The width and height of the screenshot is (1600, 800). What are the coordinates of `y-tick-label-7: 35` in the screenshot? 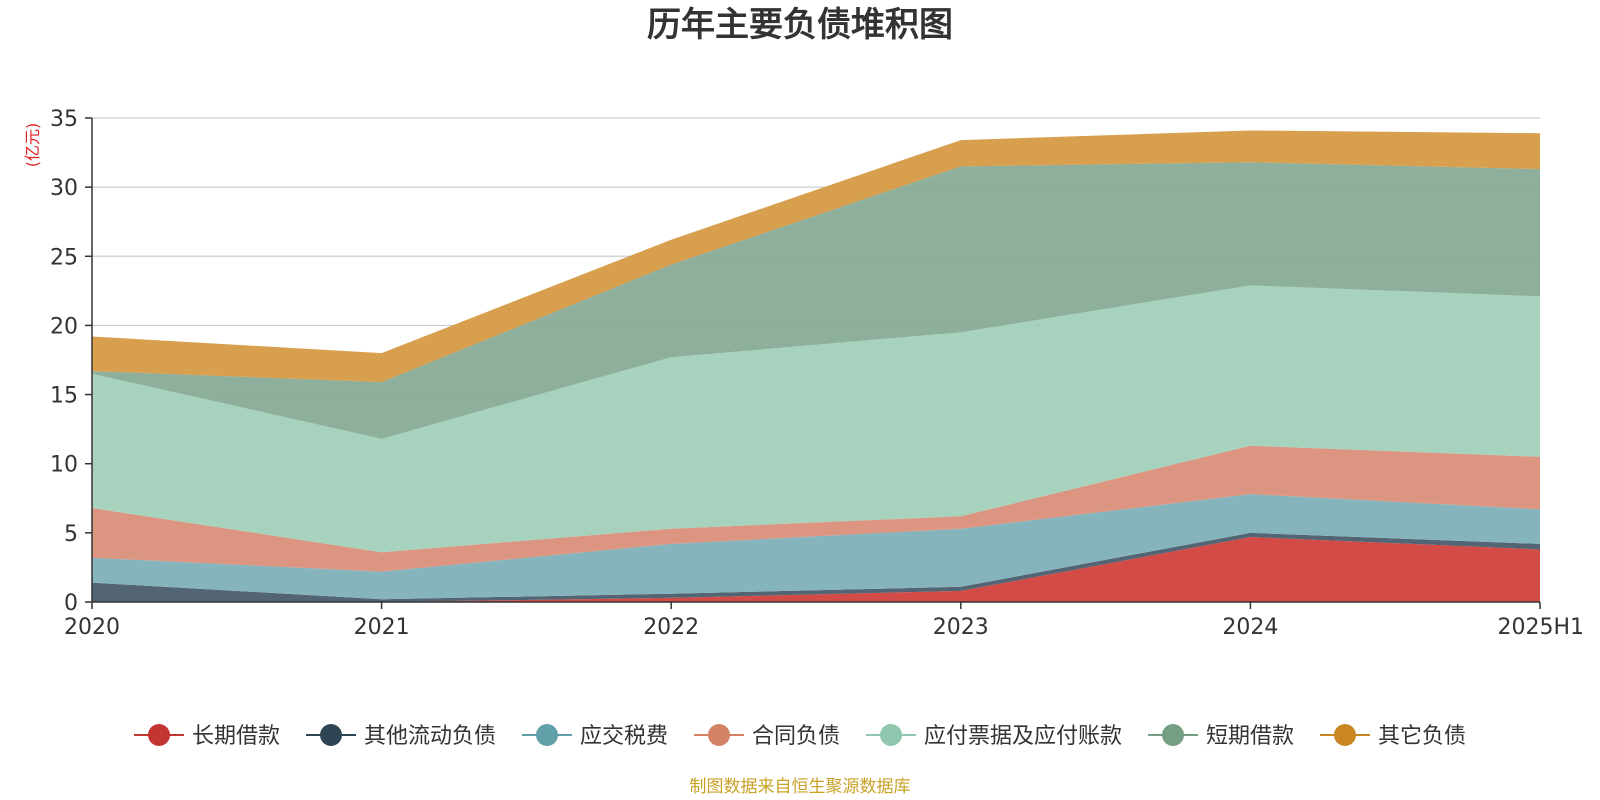 It's located at (64, 119).